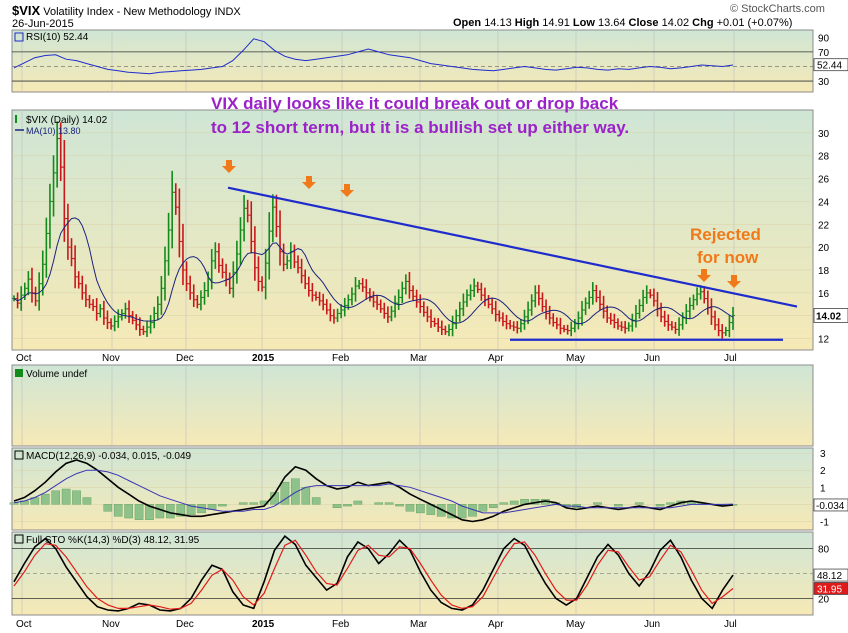 The width and height of the screenshot is (848, 633). I want to click on sto-d-last-value: 31.95, so click(829, 589).